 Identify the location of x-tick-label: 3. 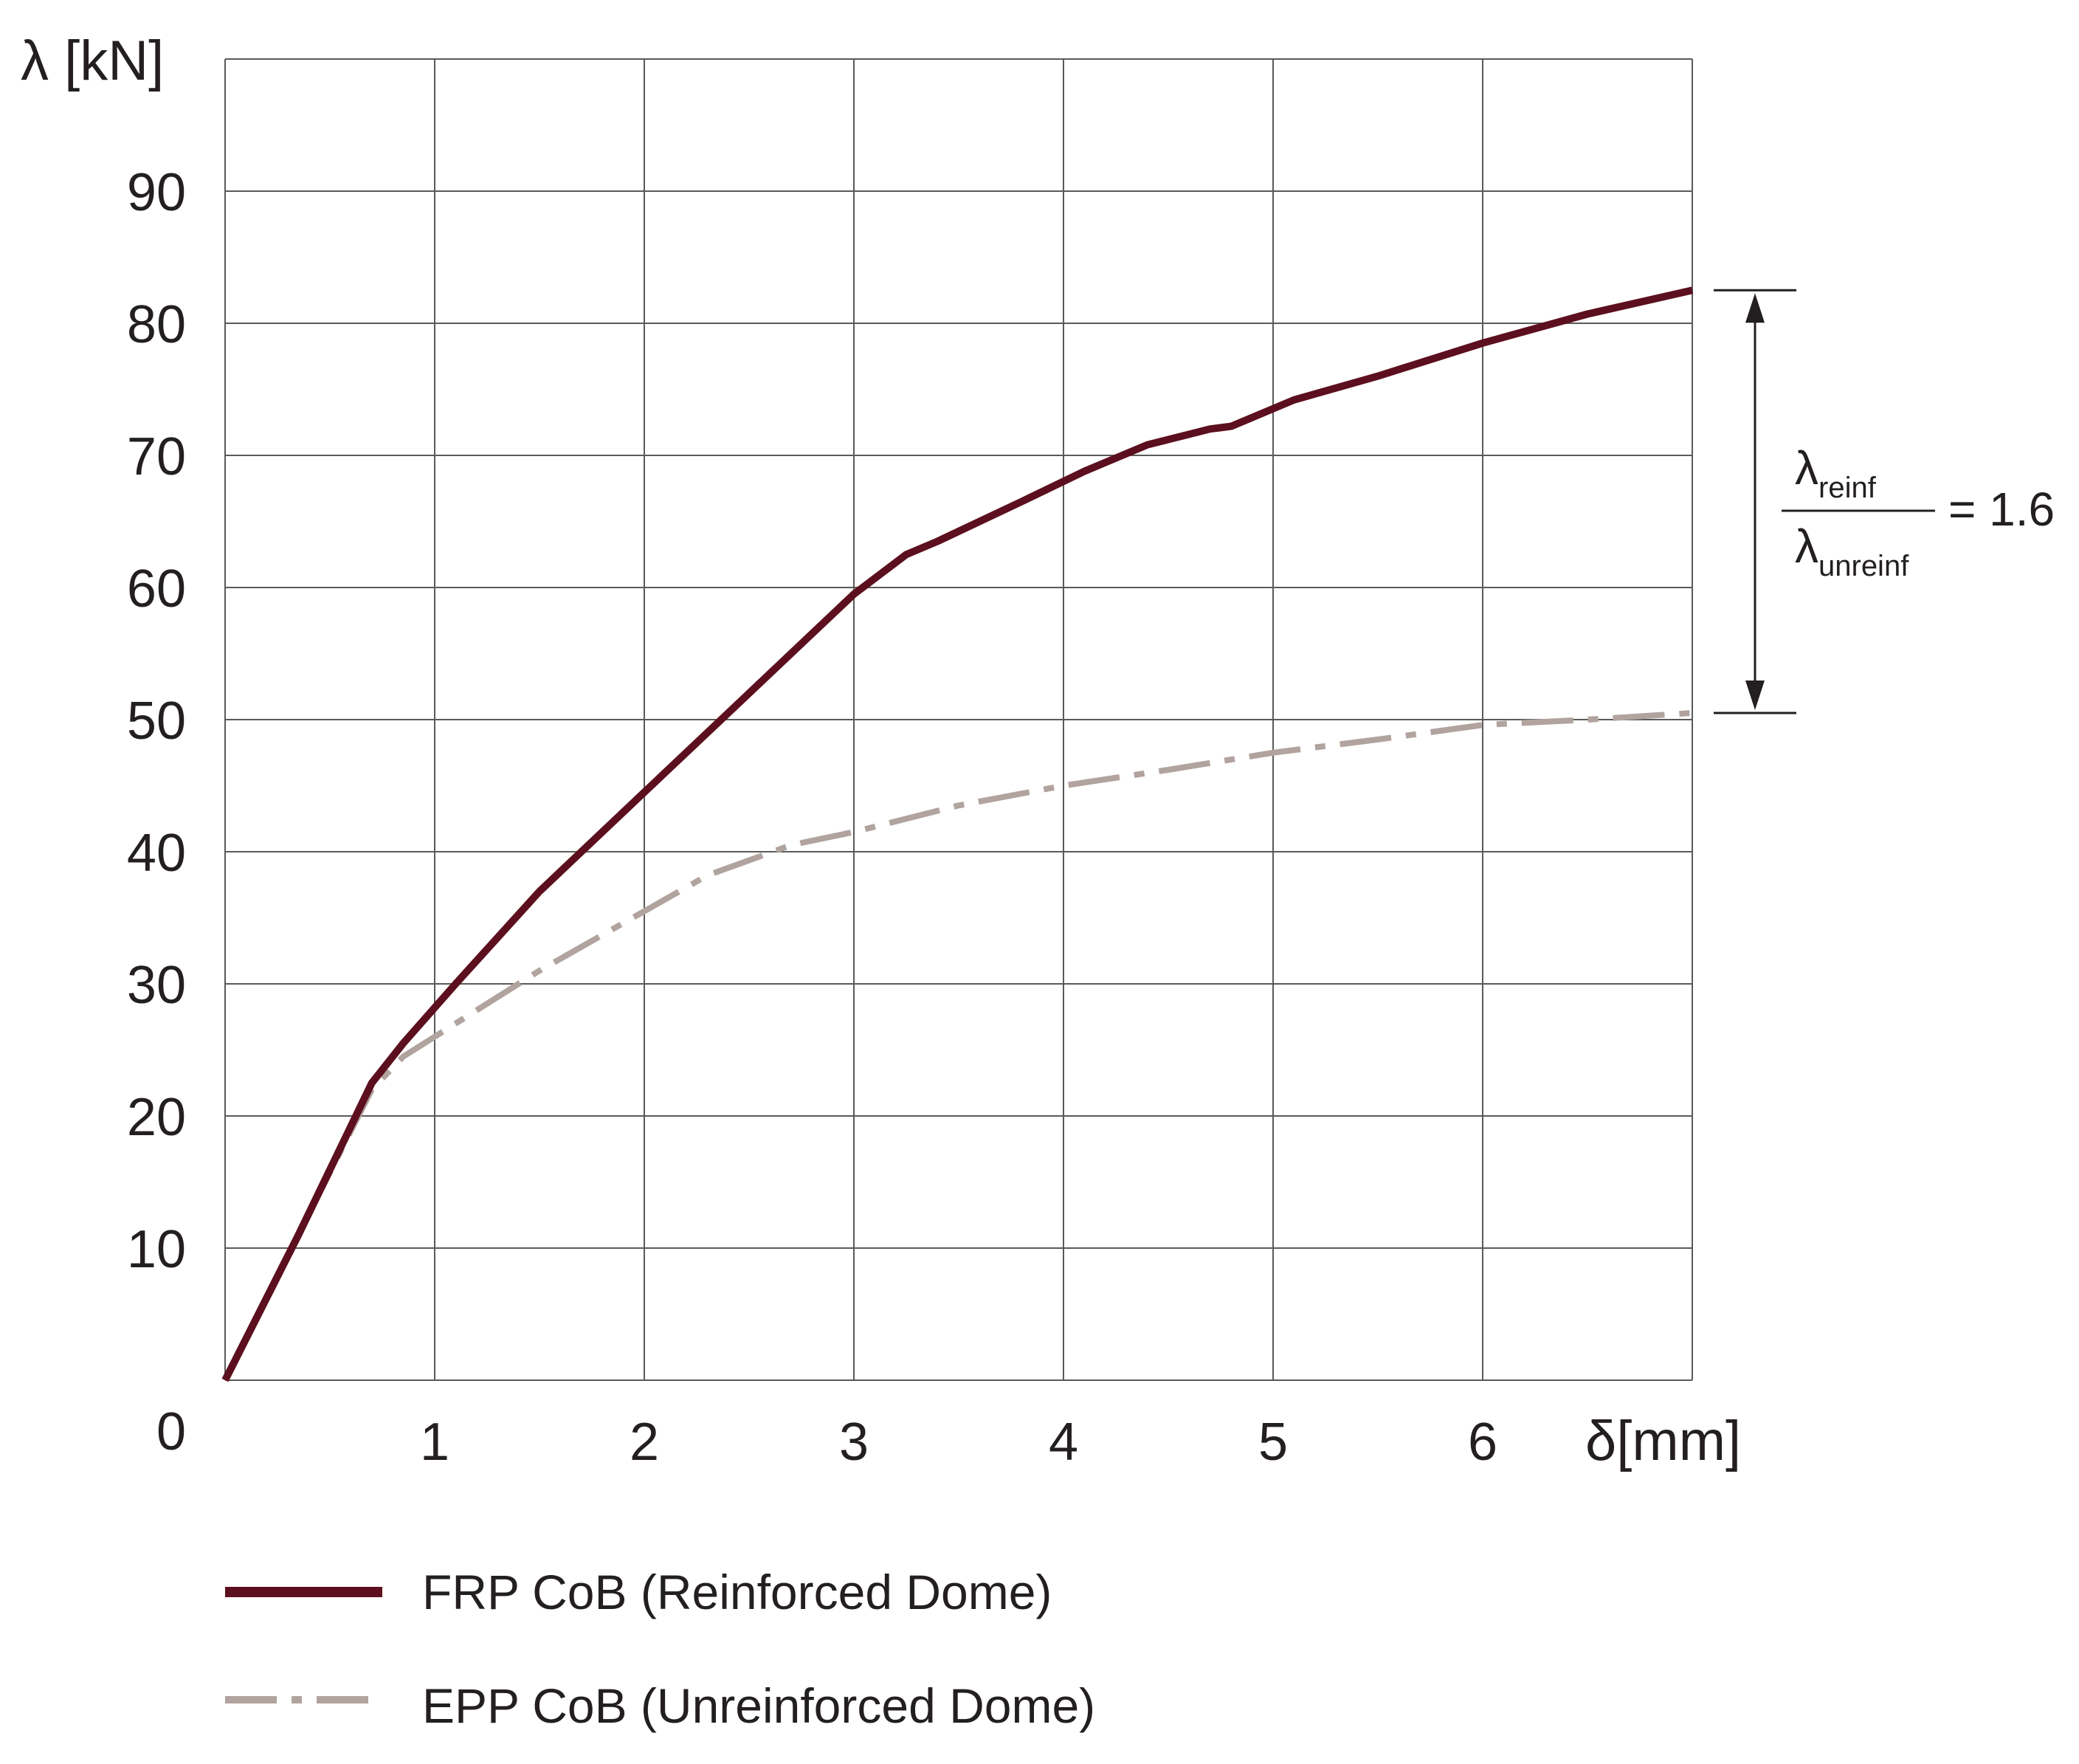
(854, 1442).